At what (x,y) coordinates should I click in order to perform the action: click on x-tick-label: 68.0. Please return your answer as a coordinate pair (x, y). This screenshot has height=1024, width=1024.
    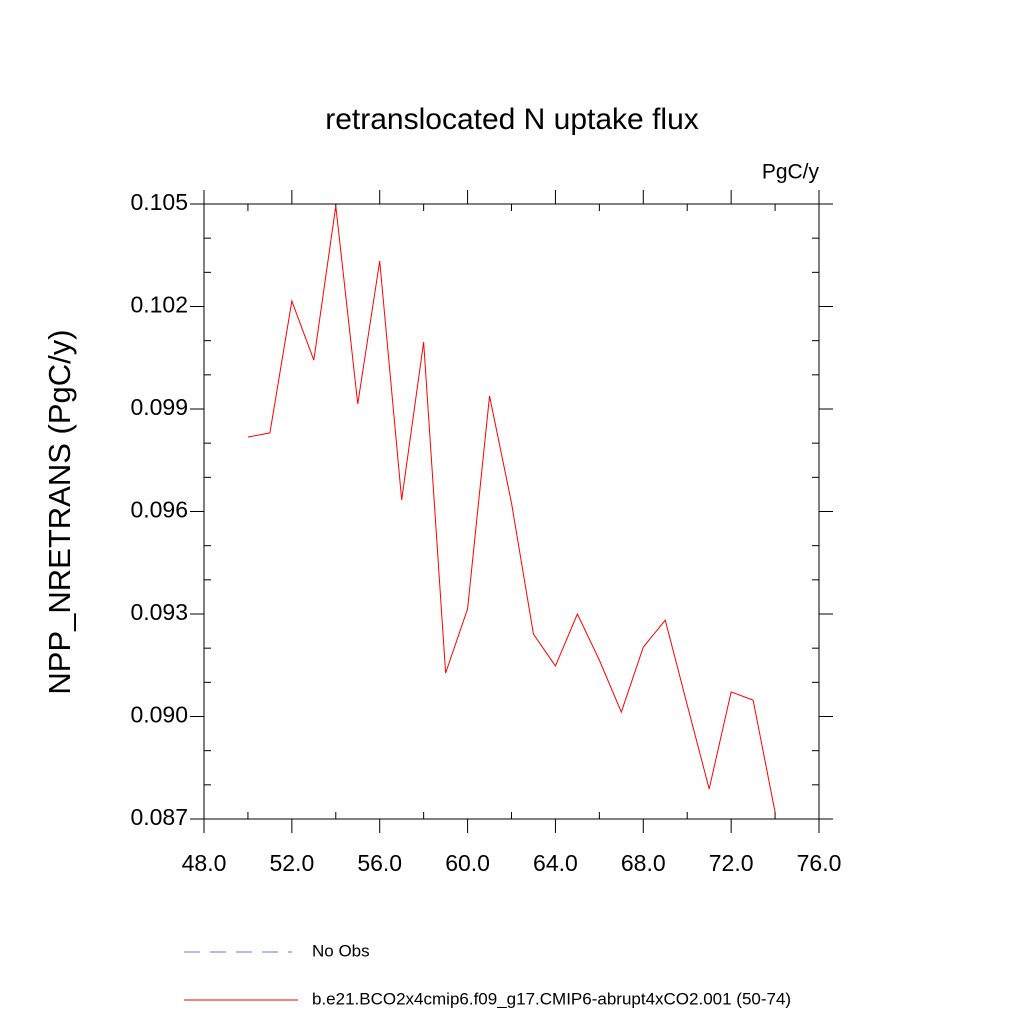
    Looking at the image, I should click on (643, 863).